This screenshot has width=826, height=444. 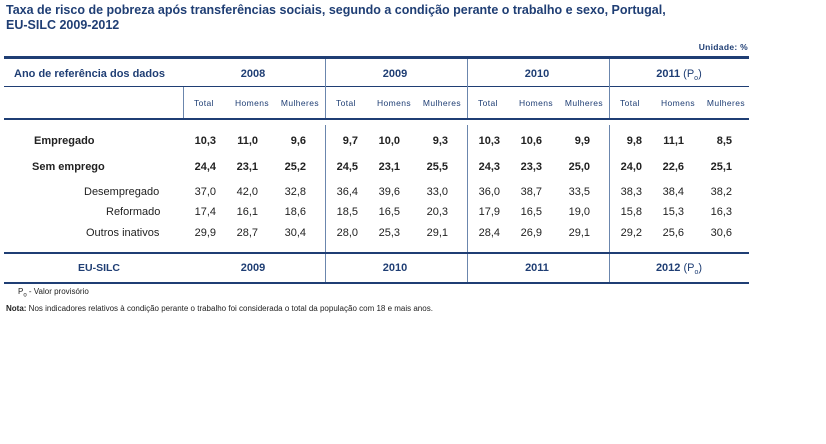 What do you see at coordinates (489, 212) in the screenshot?
I see `table-cell: 17,9` at bounding box center [489, 212].